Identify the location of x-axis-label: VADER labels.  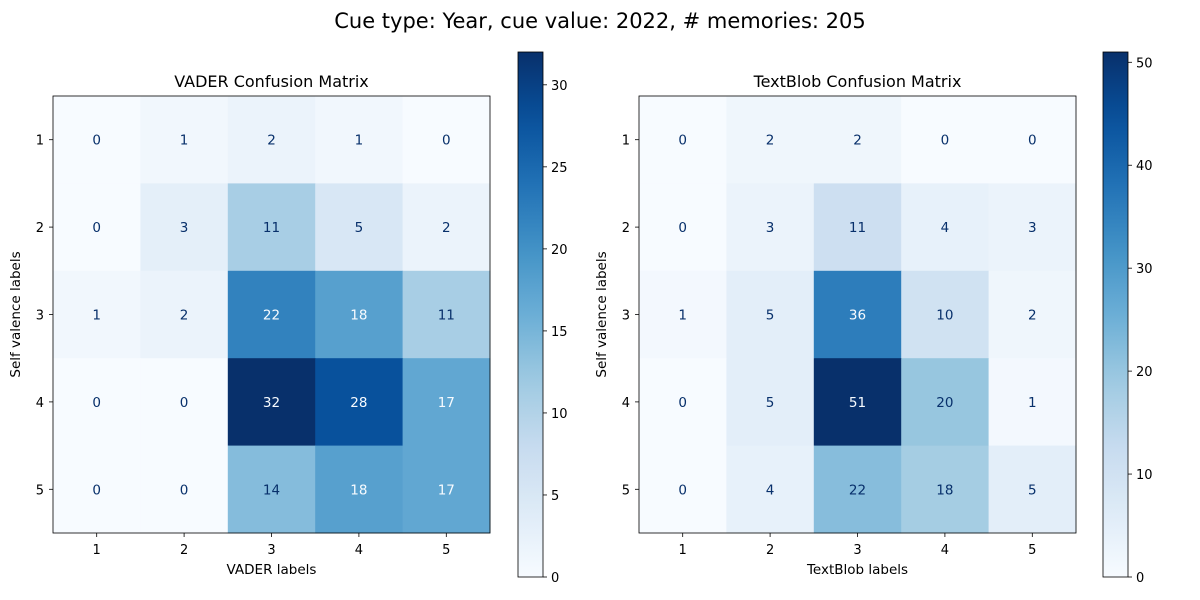
(272, 570).